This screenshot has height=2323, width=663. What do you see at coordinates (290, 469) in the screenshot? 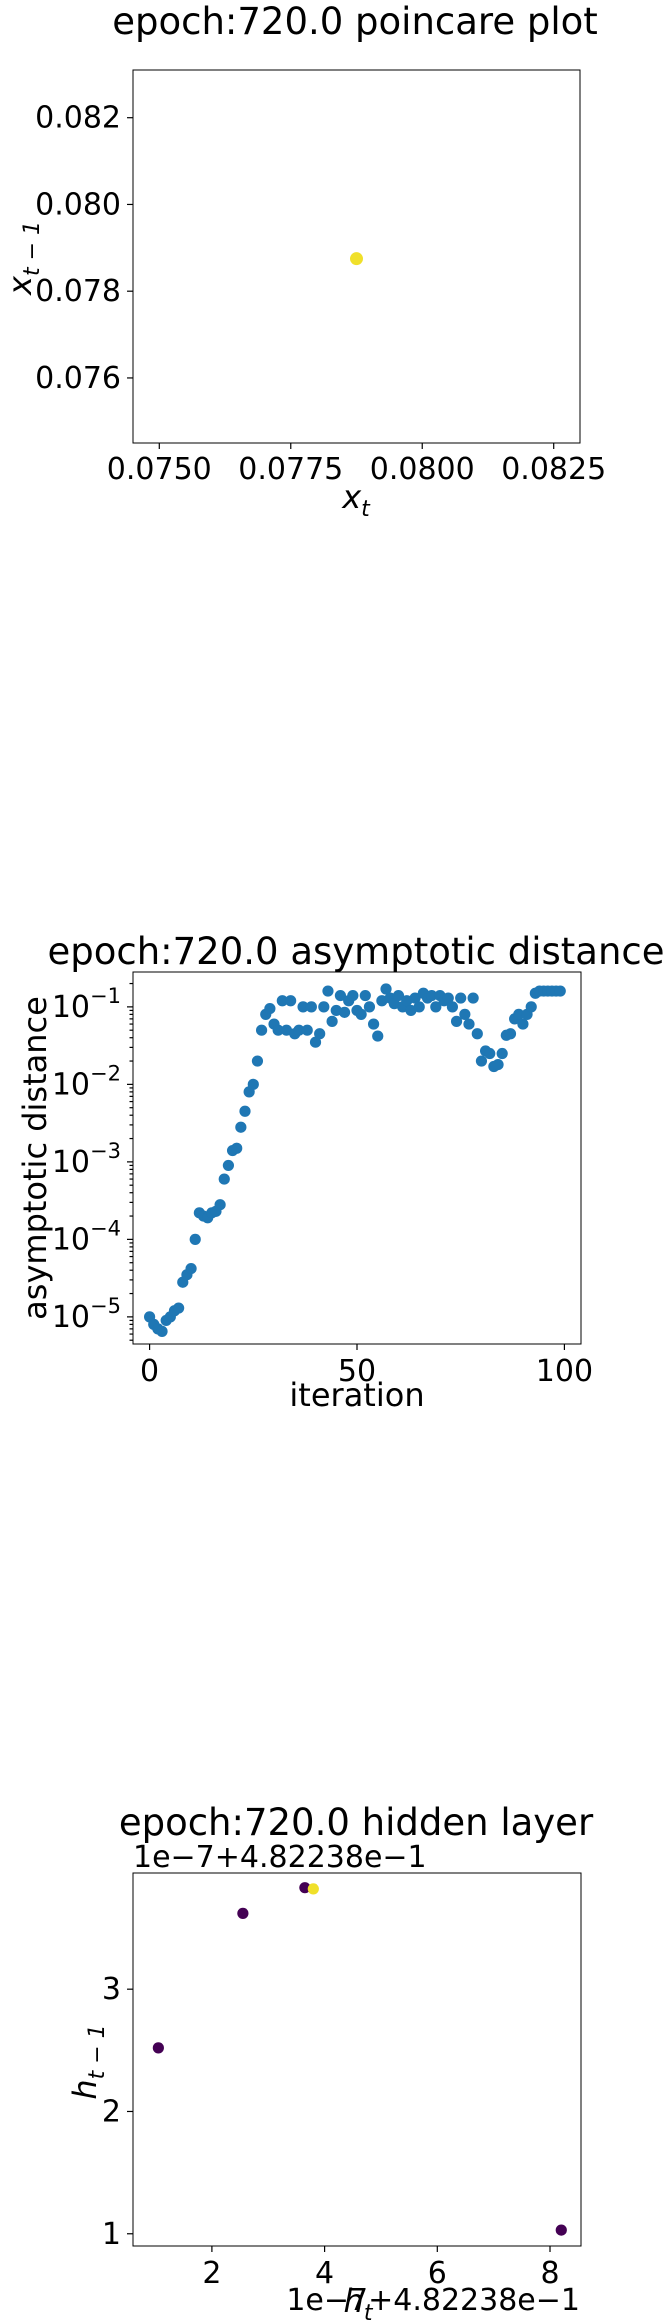
I see `x-tick-label: 0.0775` at bounding box center [290, 469].